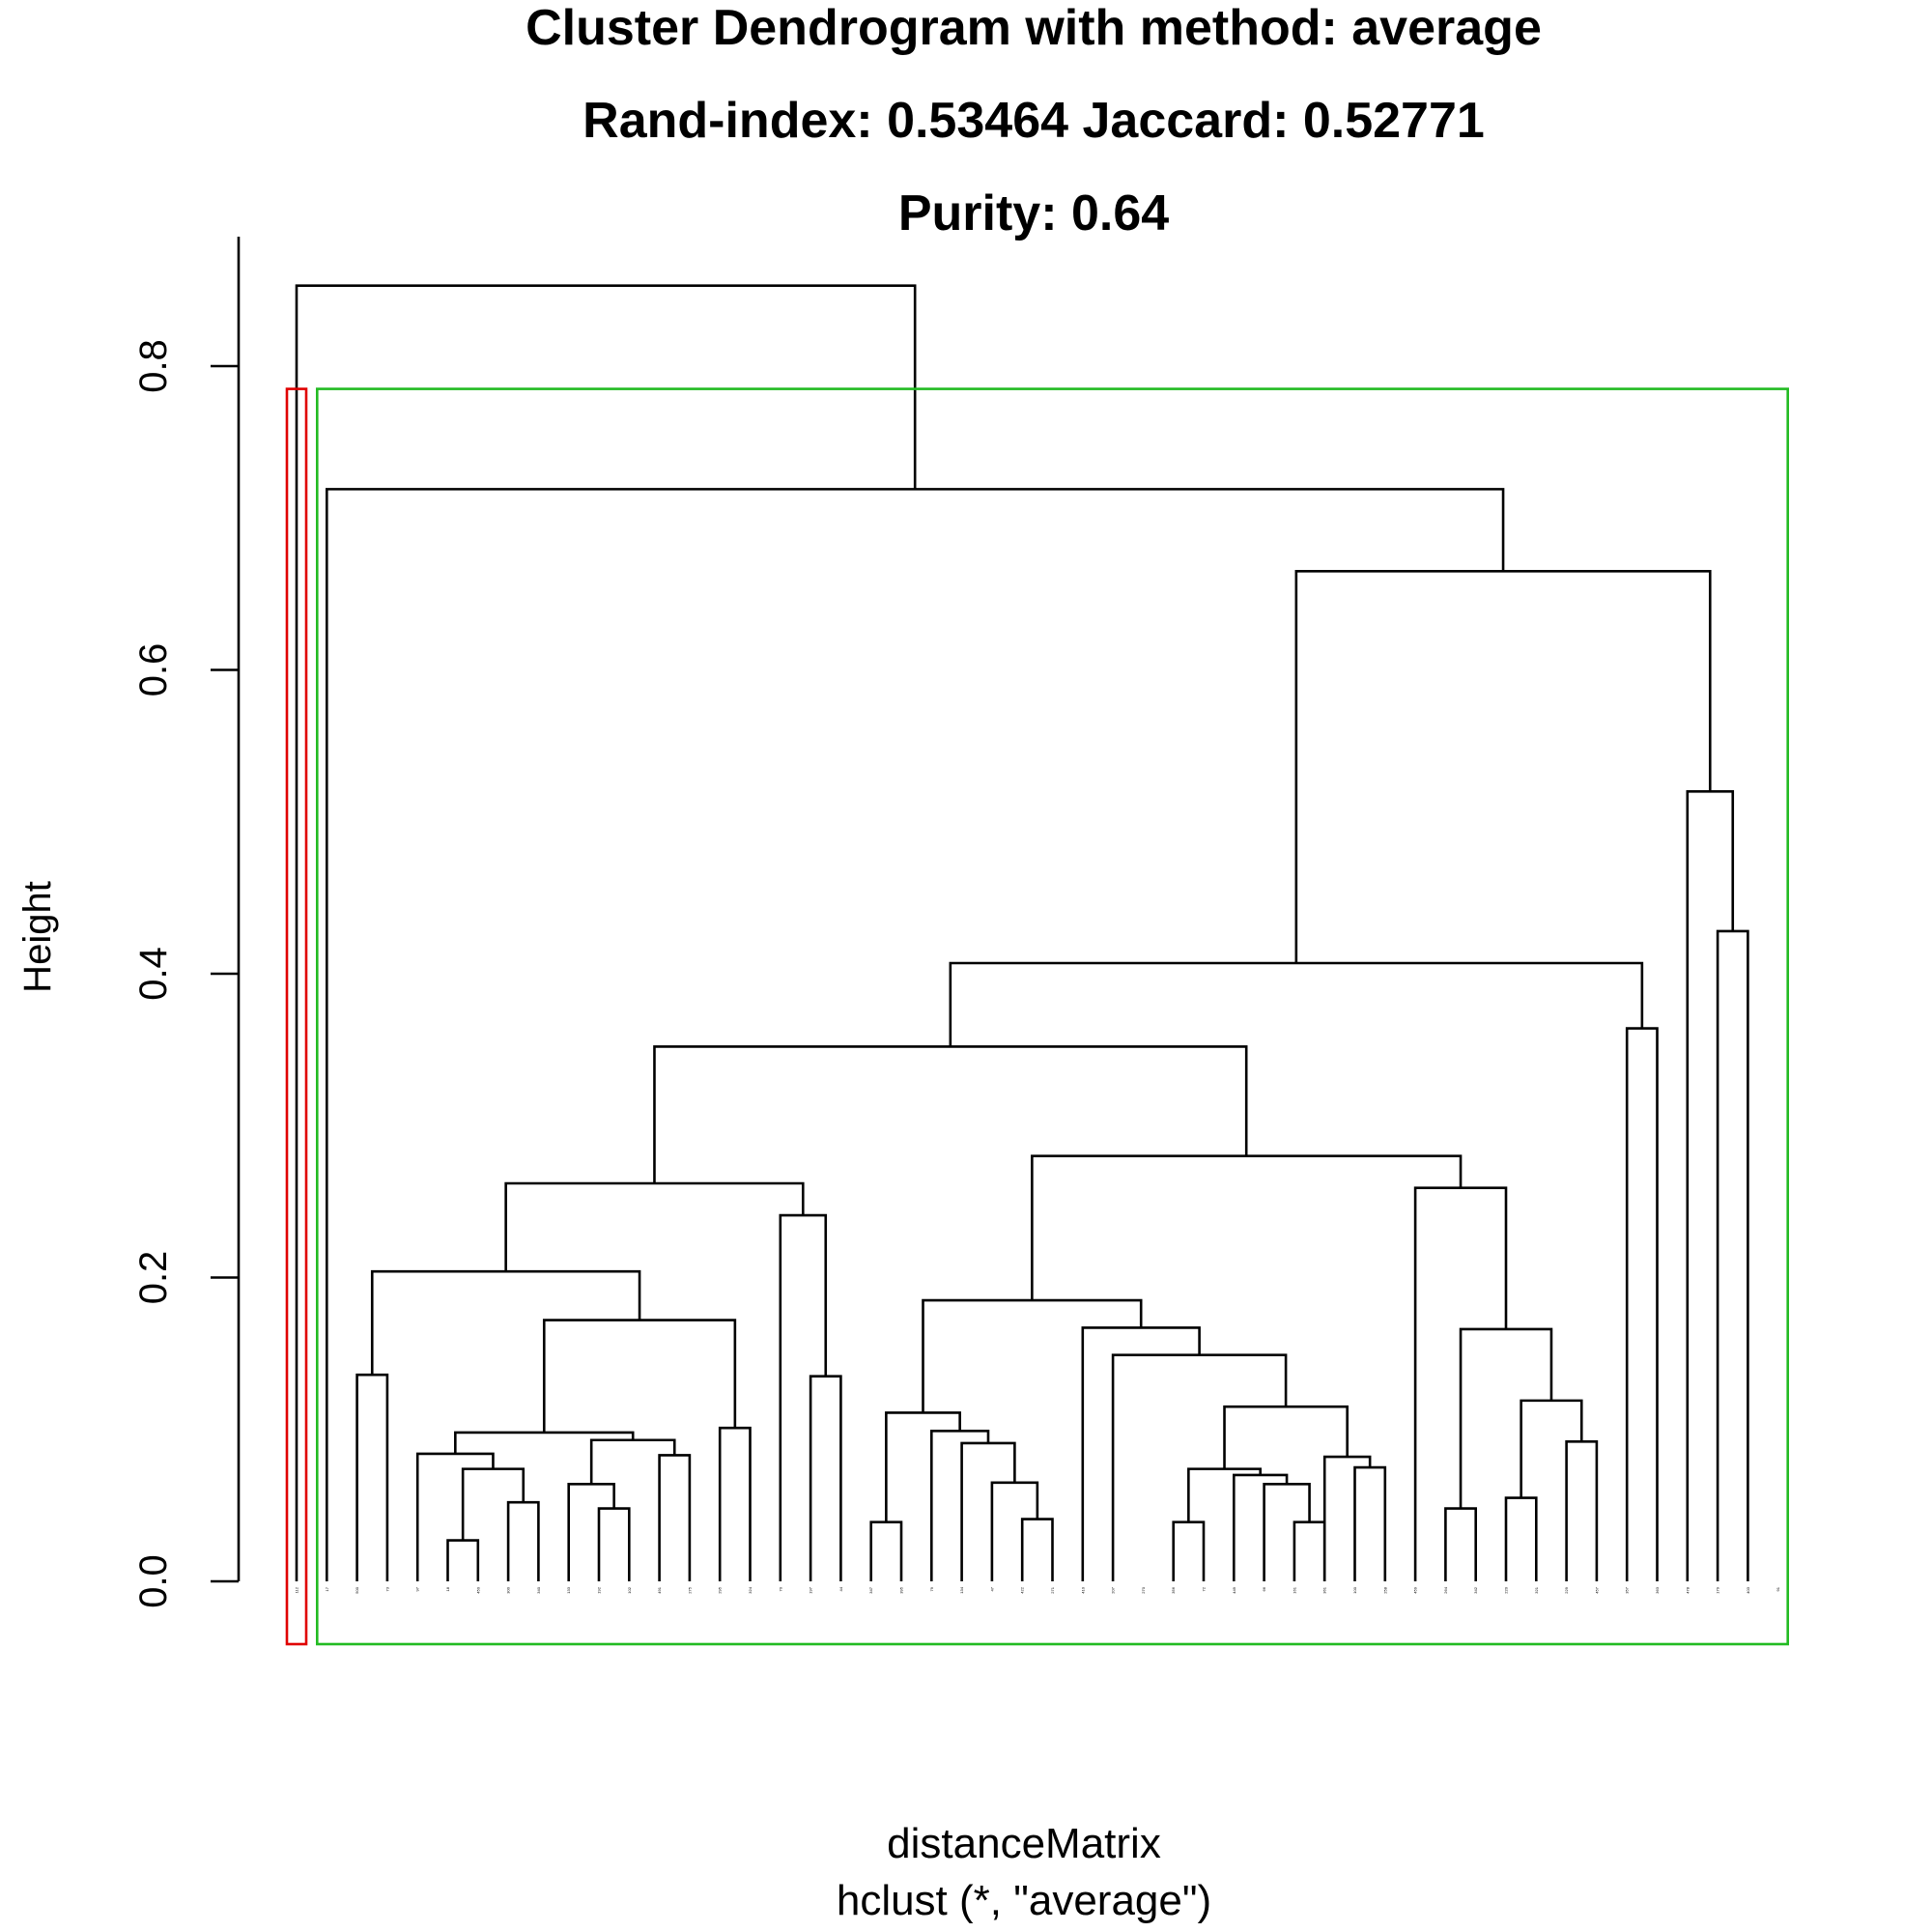 This screenshot has width=1932, height=1932. I want to click on merge-n16, so click(654, 1226).